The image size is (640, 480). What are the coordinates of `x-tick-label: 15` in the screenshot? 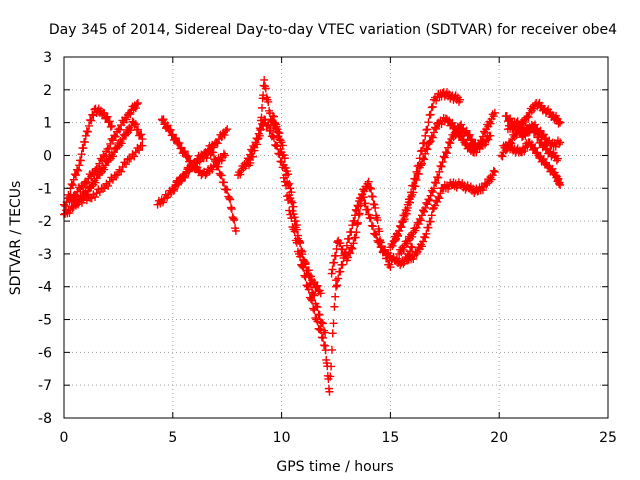 It's located at (390, 438).